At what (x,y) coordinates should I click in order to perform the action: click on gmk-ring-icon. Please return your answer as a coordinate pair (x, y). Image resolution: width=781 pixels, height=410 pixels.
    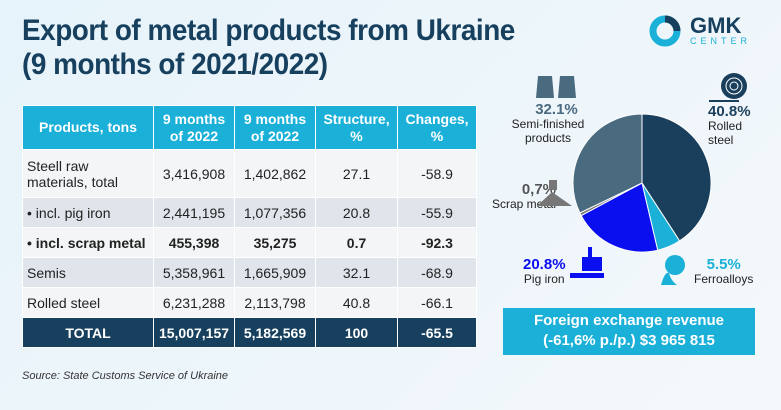
    Looking at the image, I should click on (665, 31).